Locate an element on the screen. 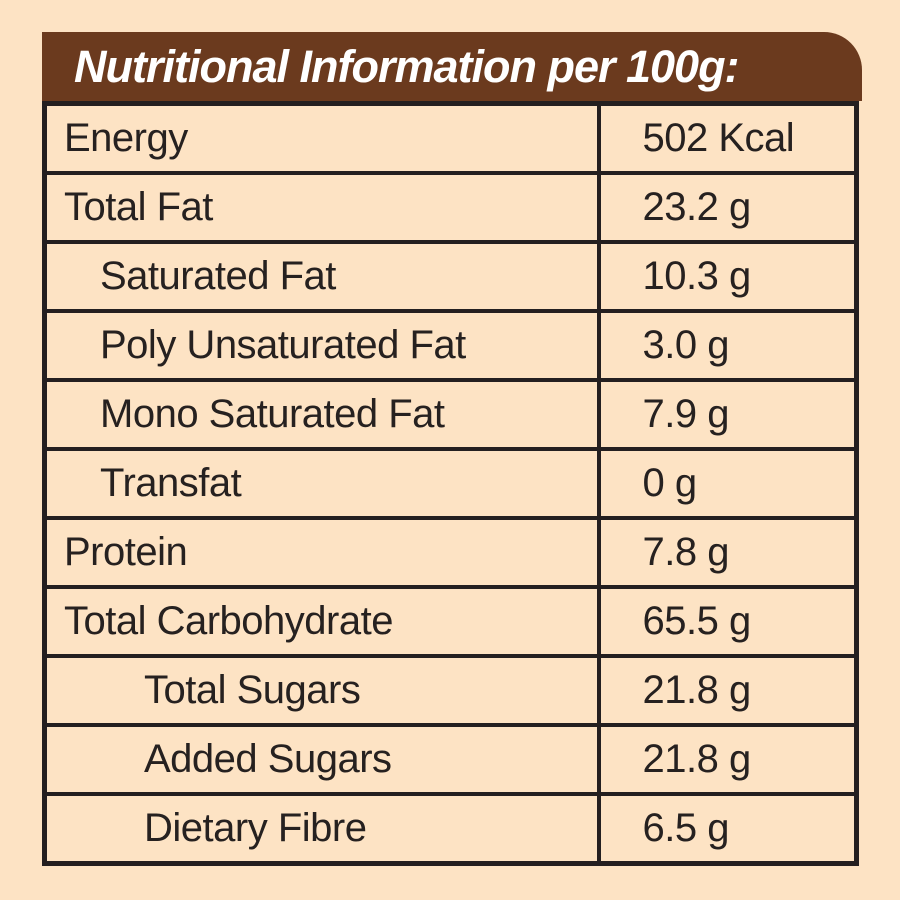 This screenshot has width=900, height=900. table-row: Total Sugars 21.8 g is located at coordinates (450, 690).